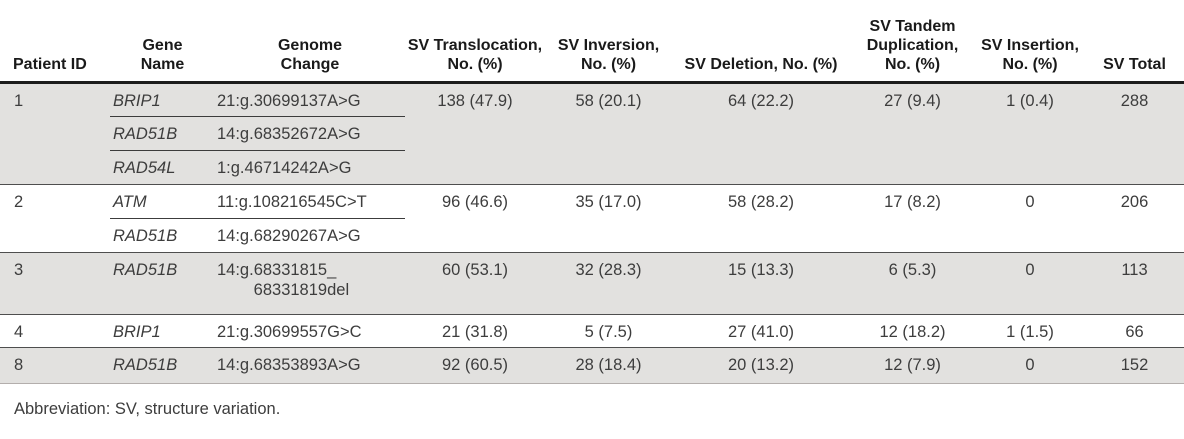 The width and height of the screenshot is (1184, 439). I want to click on sv-tandem-duplication-cell: 6 (5.3), so click(912, 269).